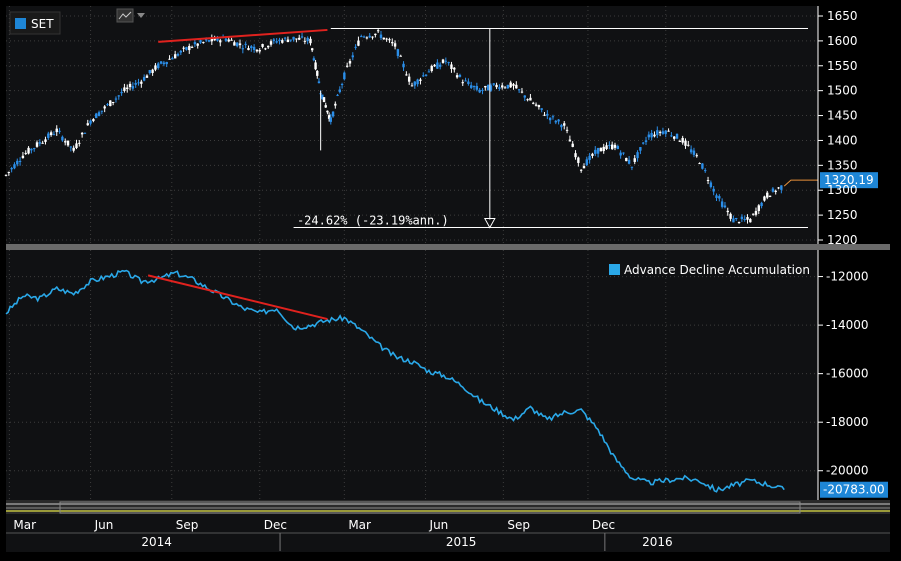 The height and width of the screenshot is (561, 901). Describe the element at coordinates (837, 126) in the screenshot. I see `price-y-axis: 1650 1600 1550 1500 1450 1400 1350 1300 1250 1200` at that location.